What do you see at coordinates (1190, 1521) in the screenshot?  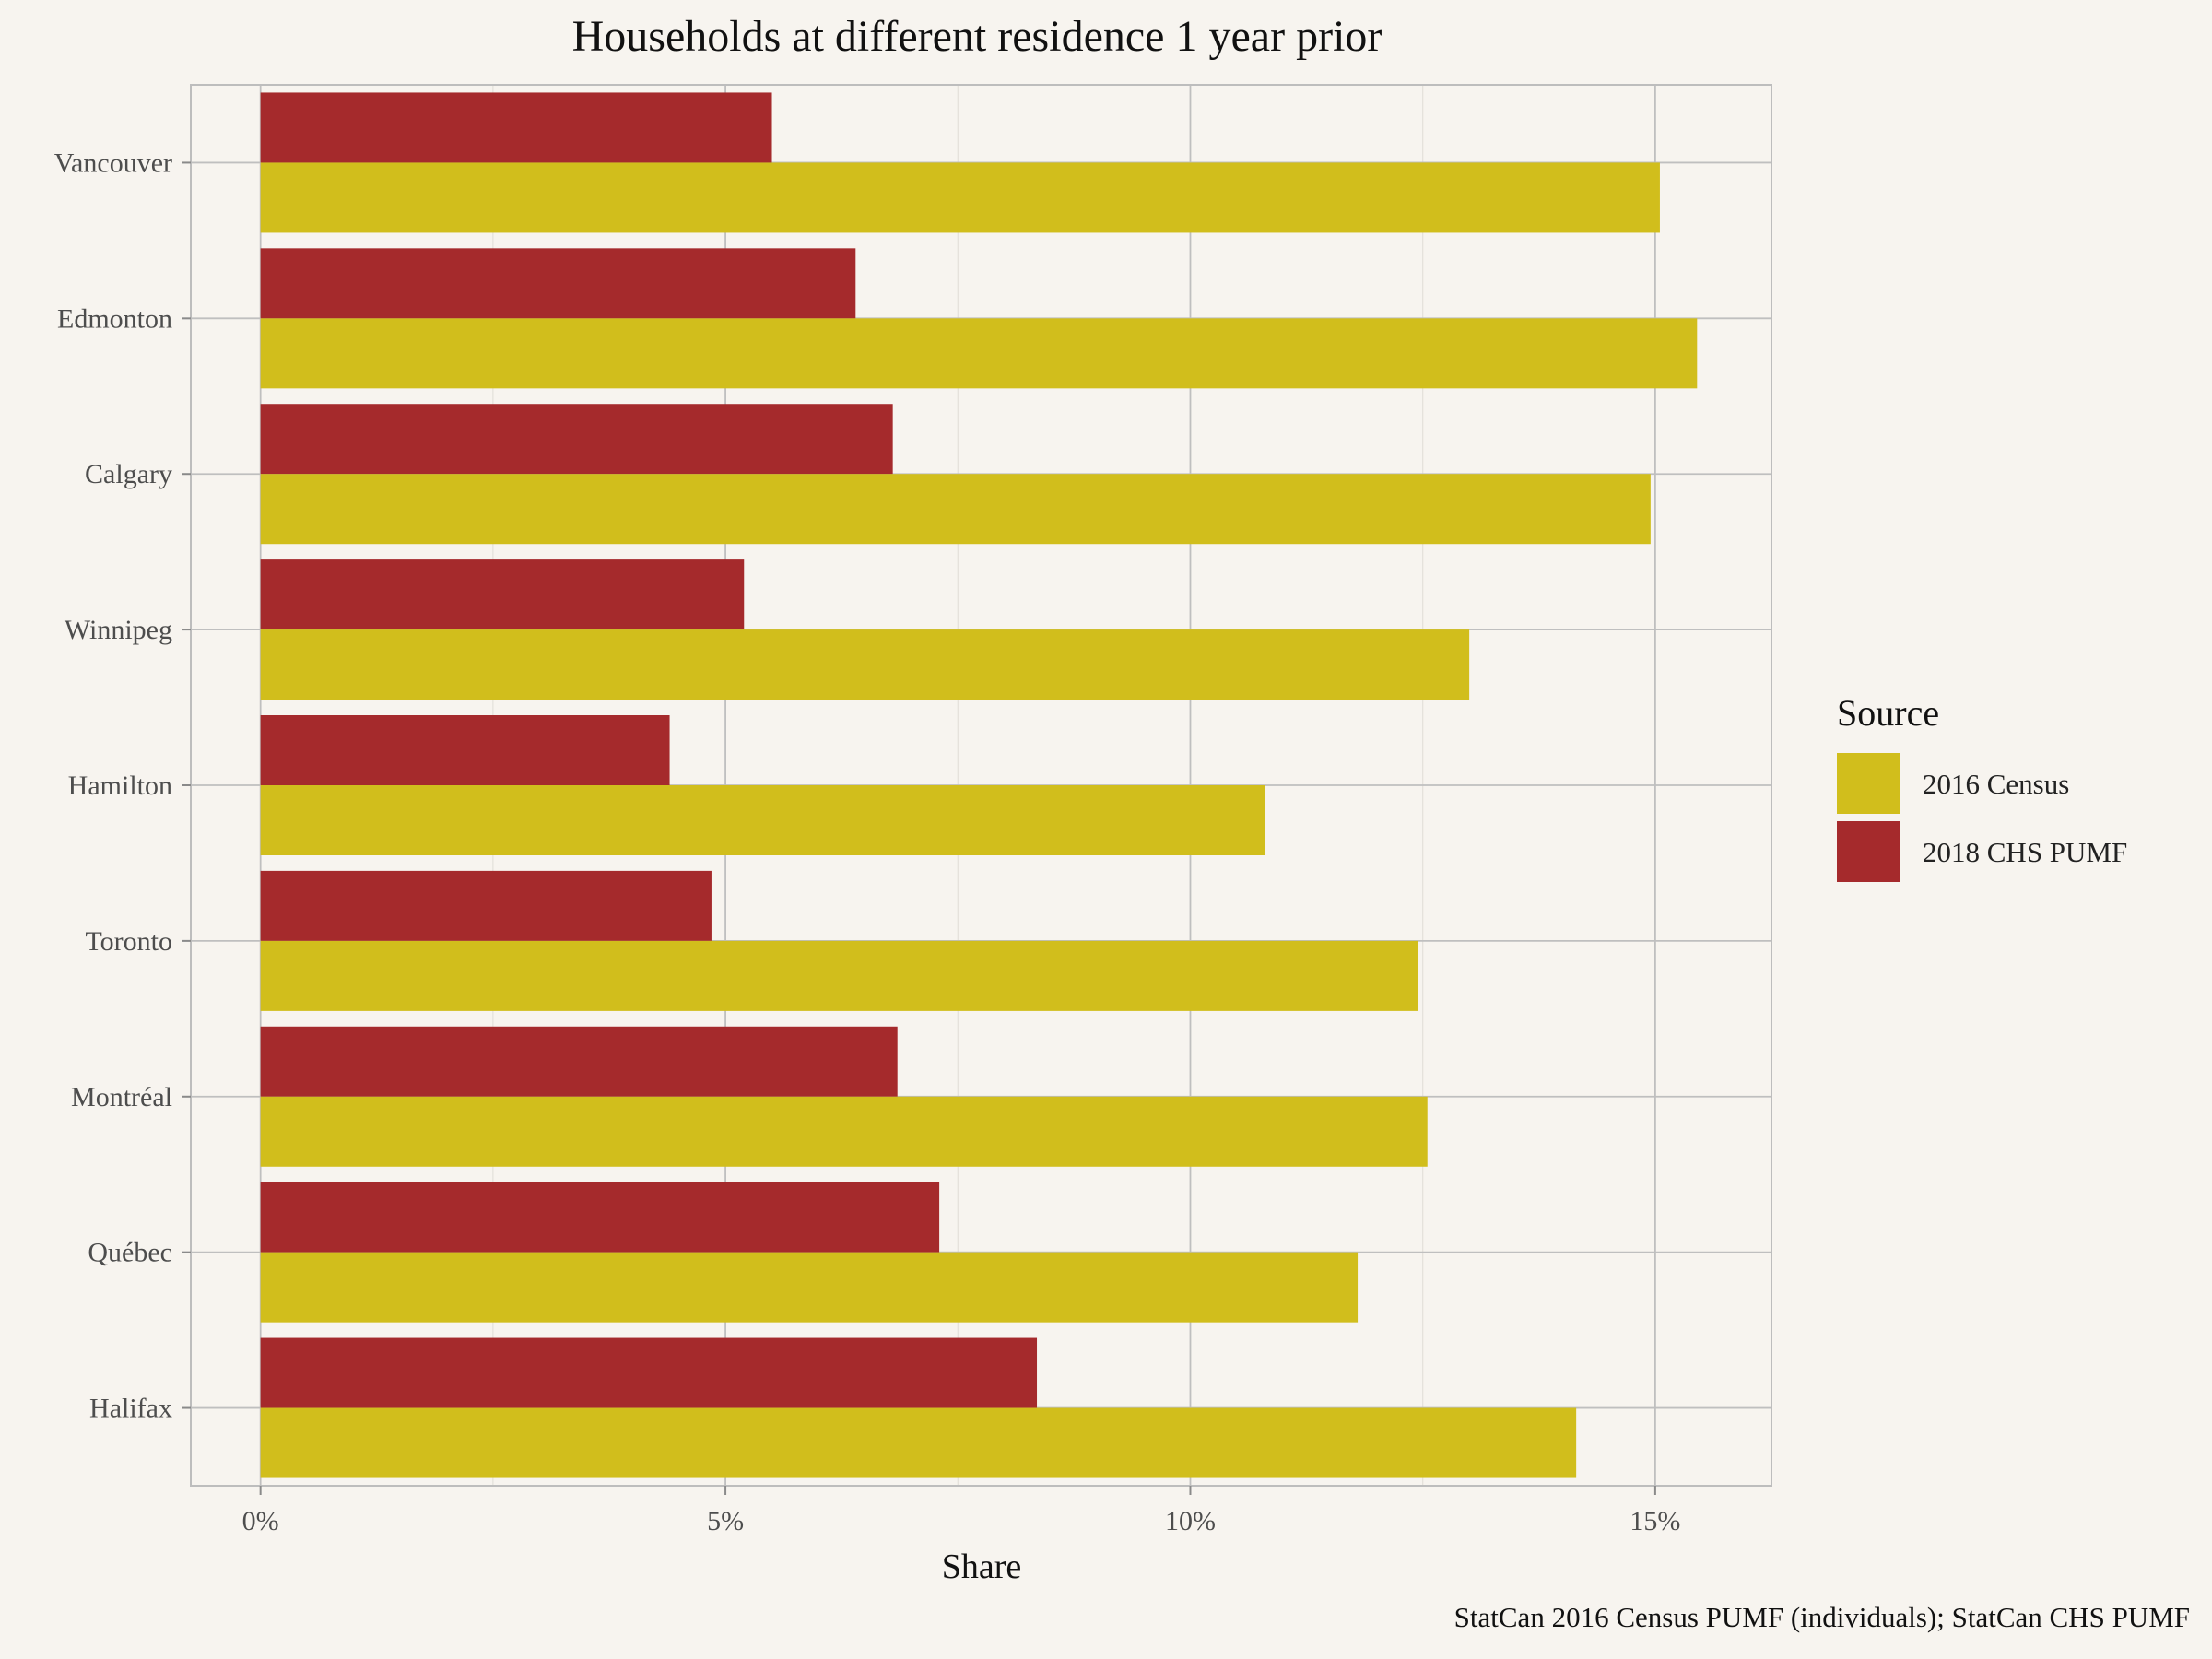 I see `x-tick-label: 10%` at bounding box center [1190, 1521].